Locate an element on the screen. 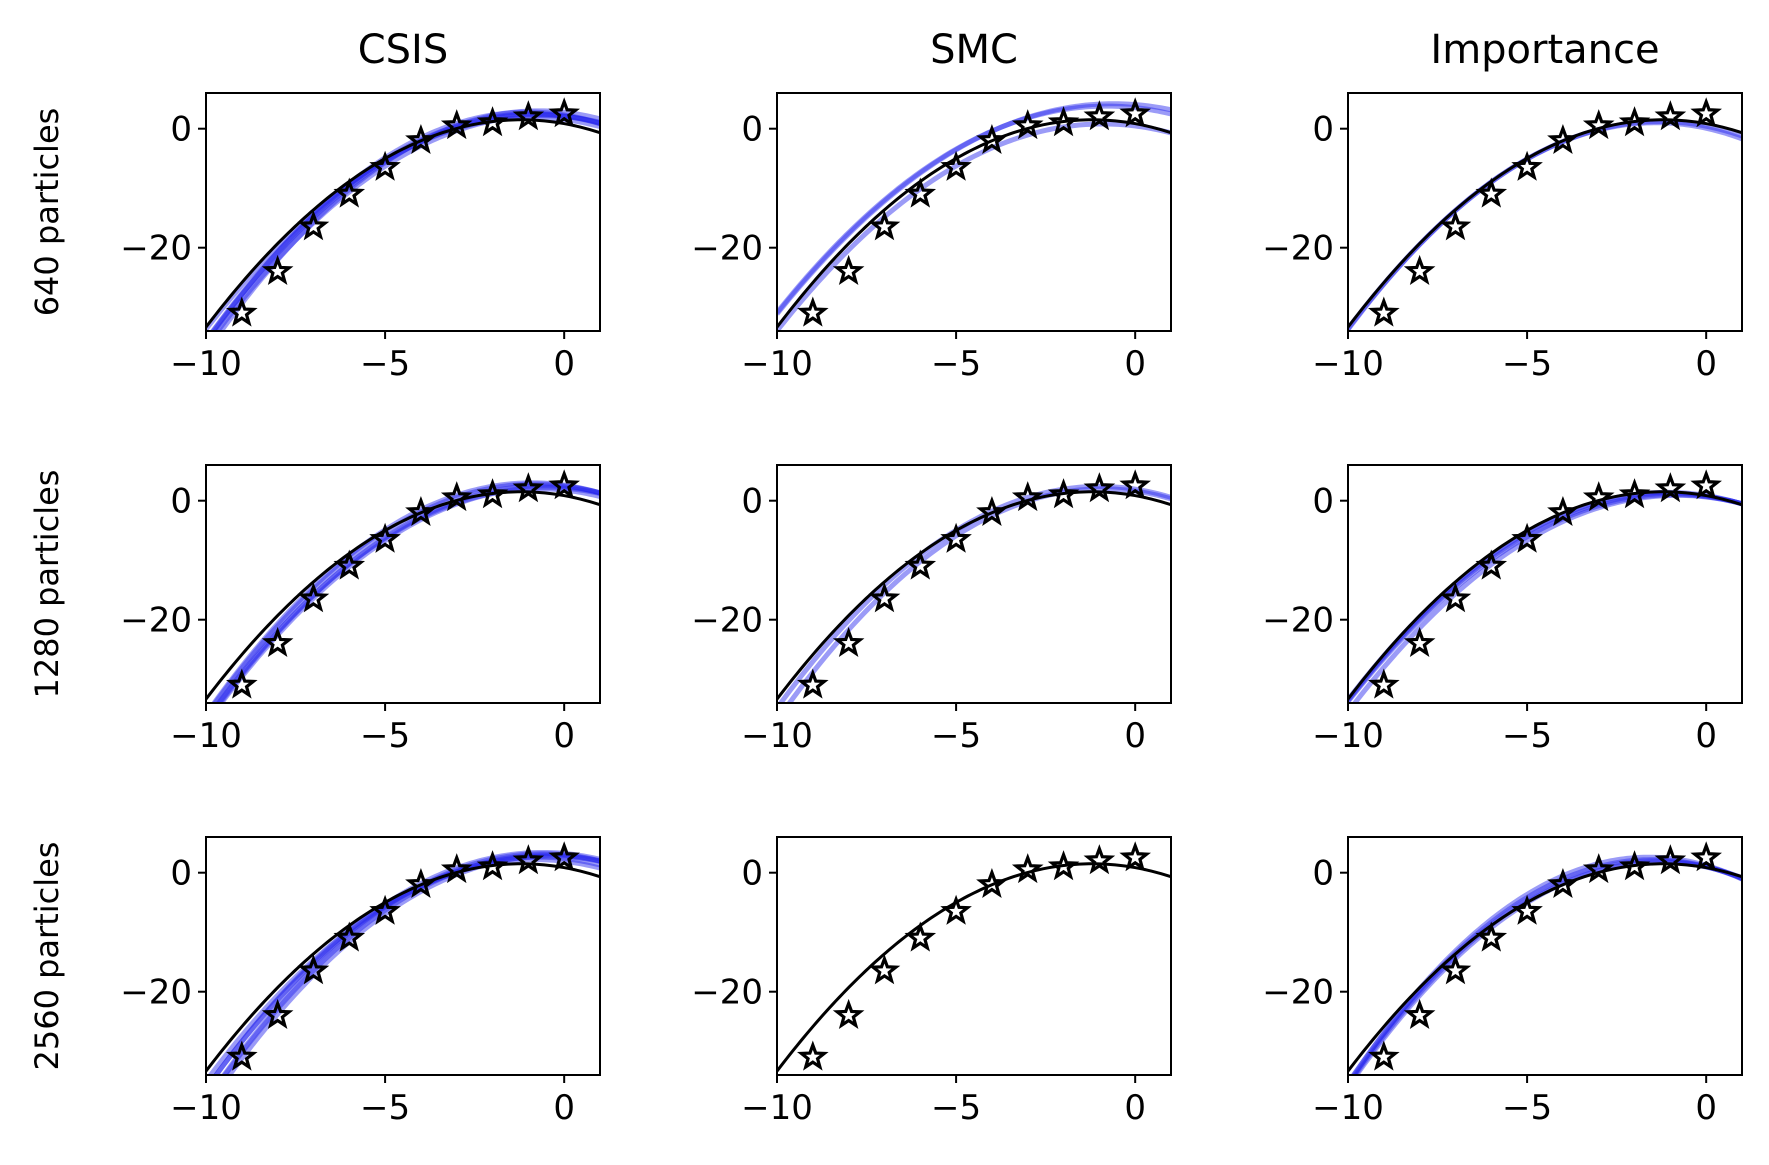 The height and width of the screenshot is (1165, 1769). panel-smc-2560: −10 −5 0 −20 0 is located at coordinates (931, 982).